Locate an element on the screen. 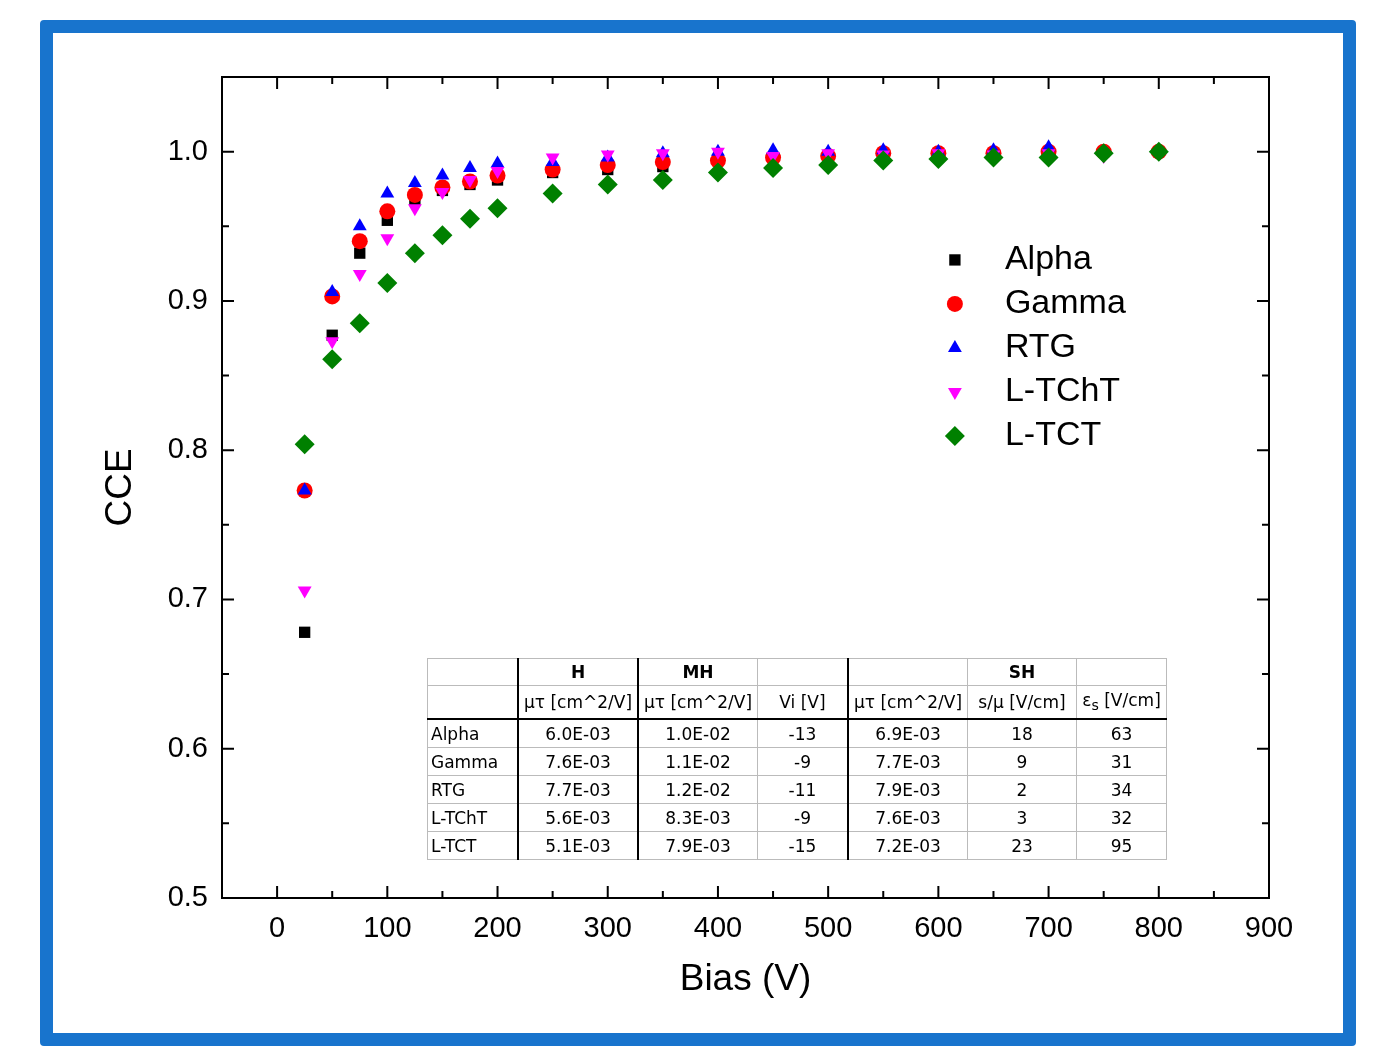 Image resolution: width=1376 pixels, height=1046 pixels. x-tick-label: 0 is located at coordinates (277, 927).